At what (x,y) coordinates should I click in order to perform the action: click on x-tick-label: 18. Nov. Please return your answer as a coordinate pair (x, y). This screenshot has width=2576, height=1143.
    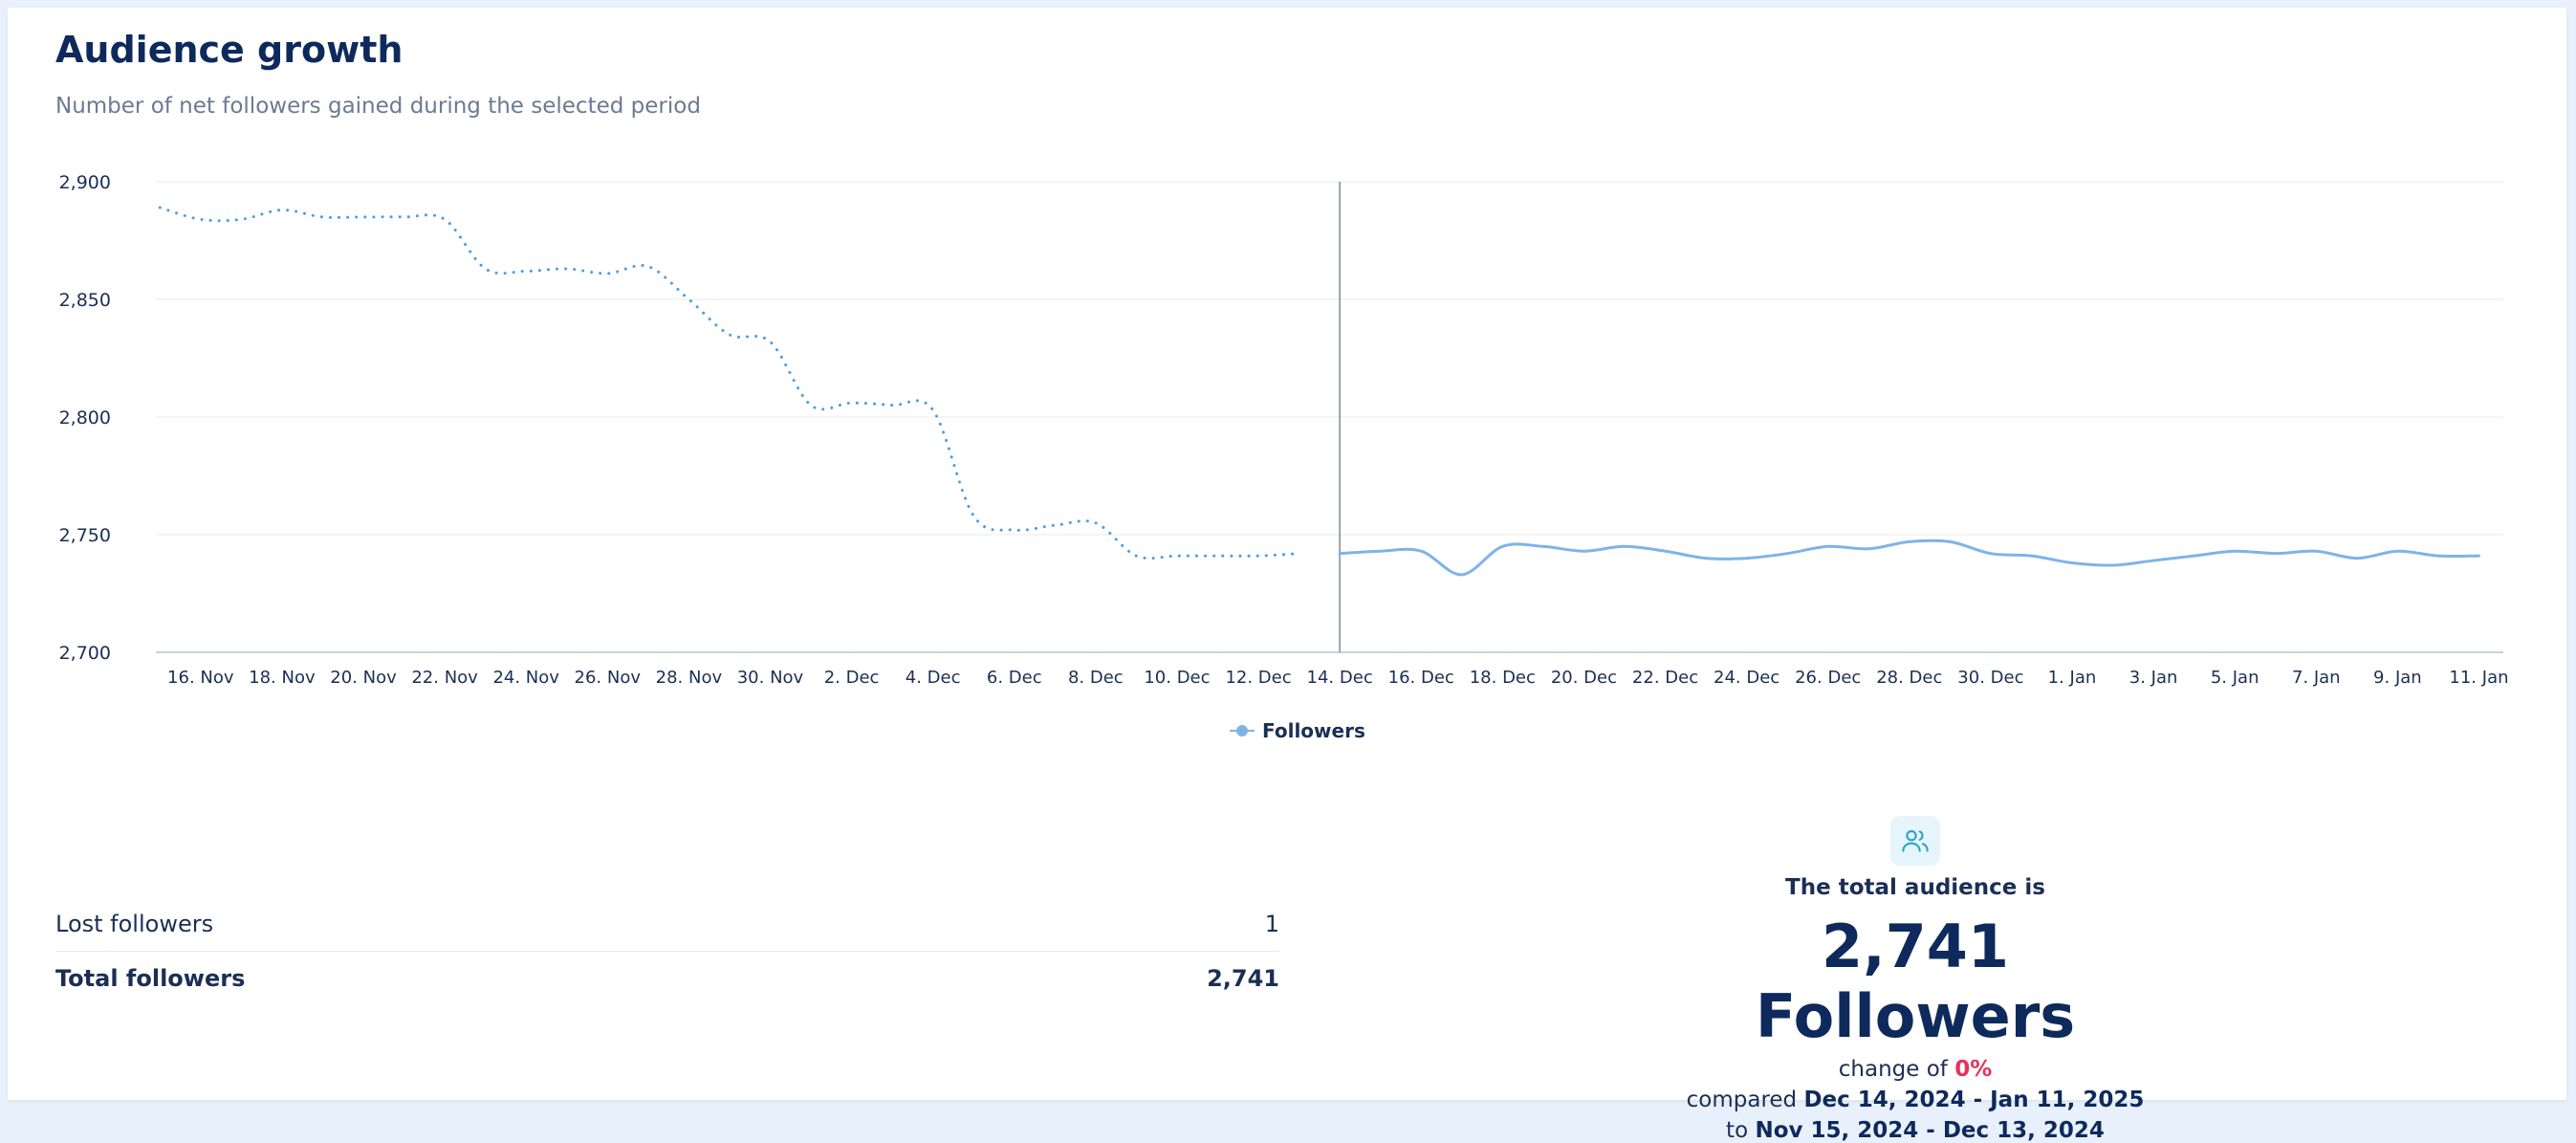
    Looking at the image, I should click on (282, 678).